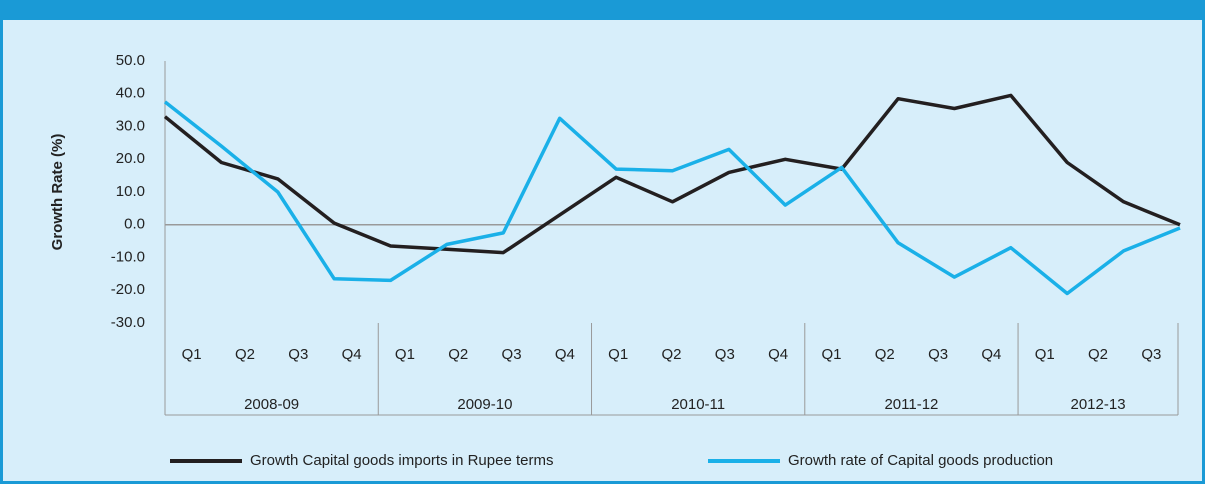  I want to click on y-tick-label: 0.0, so click(134, 224).